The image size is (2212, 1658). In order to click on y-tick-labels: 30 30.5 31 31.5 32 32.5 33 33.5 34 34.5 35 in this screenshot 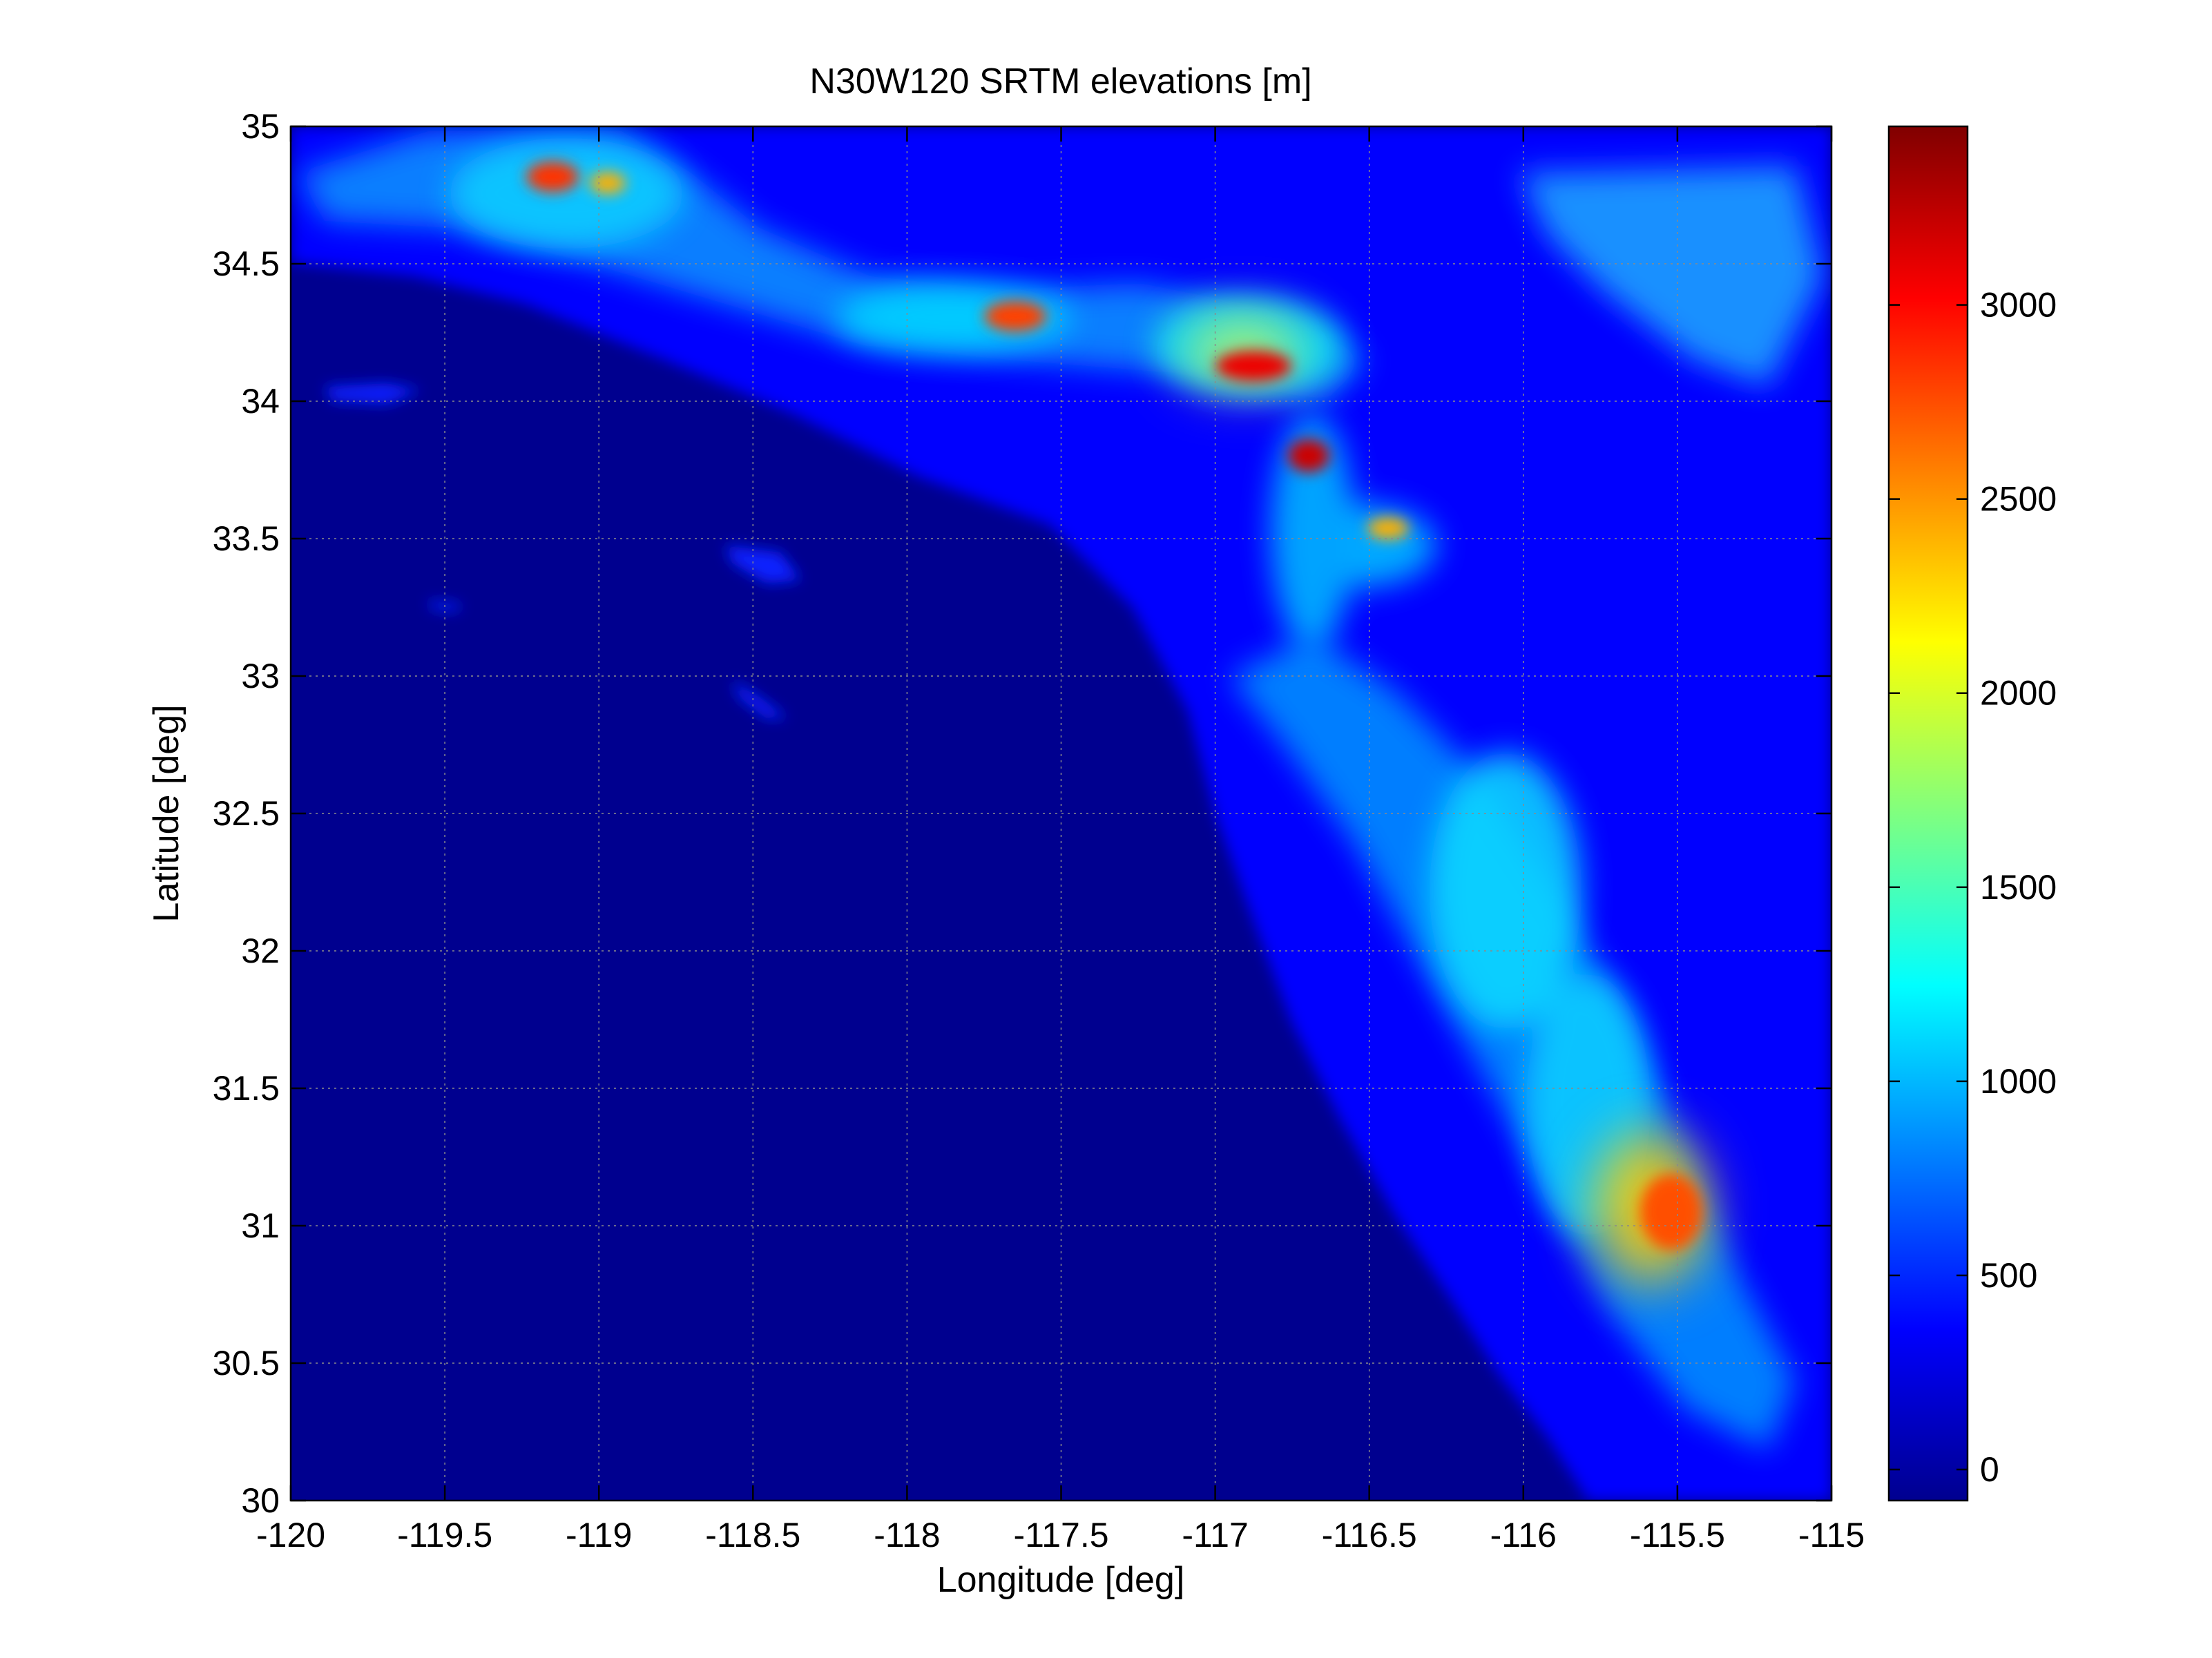, I will do `click(247, 813)`.